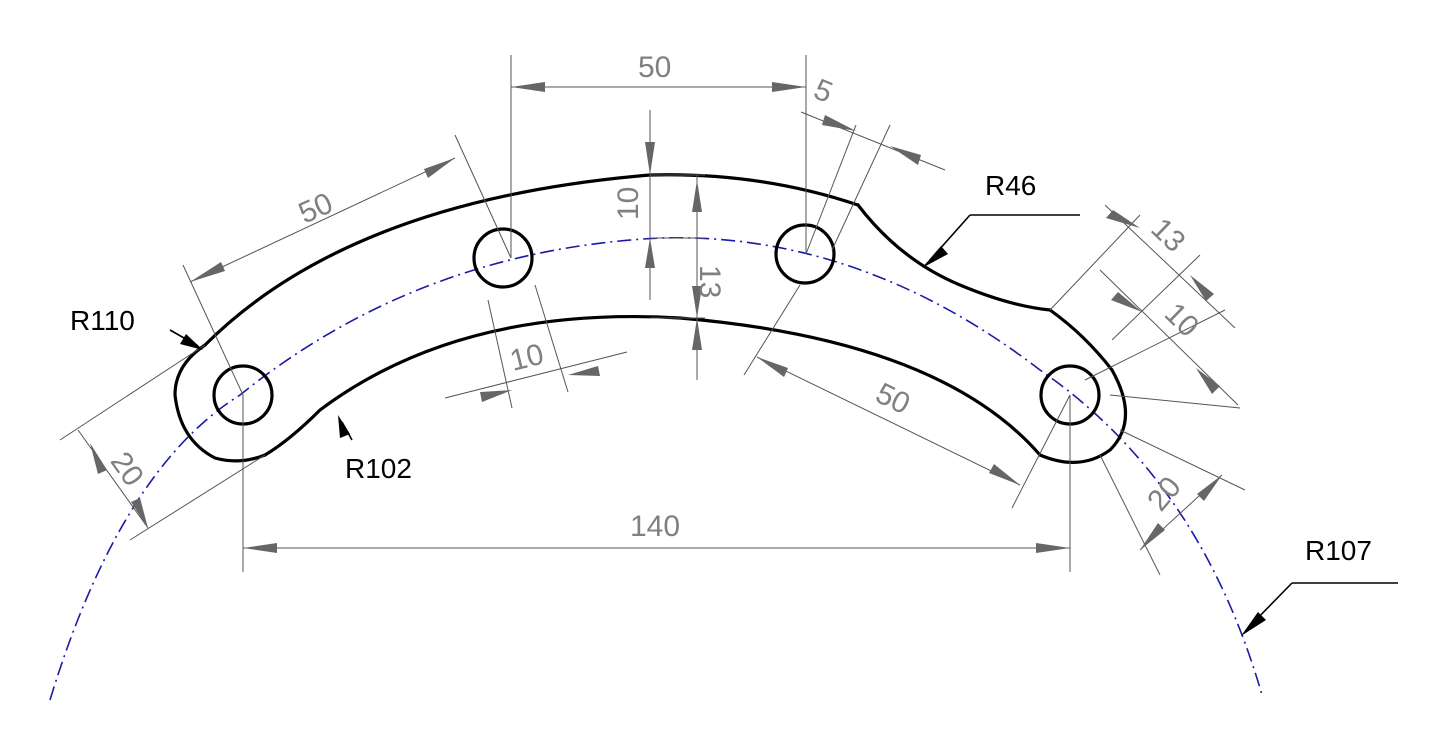 The width and height of the screenshot is (1445, 755). What do you see at coordinates (316, 209) in the screenshot?
I see `dim-left-arc: 50` at bounding box center [316, 209].